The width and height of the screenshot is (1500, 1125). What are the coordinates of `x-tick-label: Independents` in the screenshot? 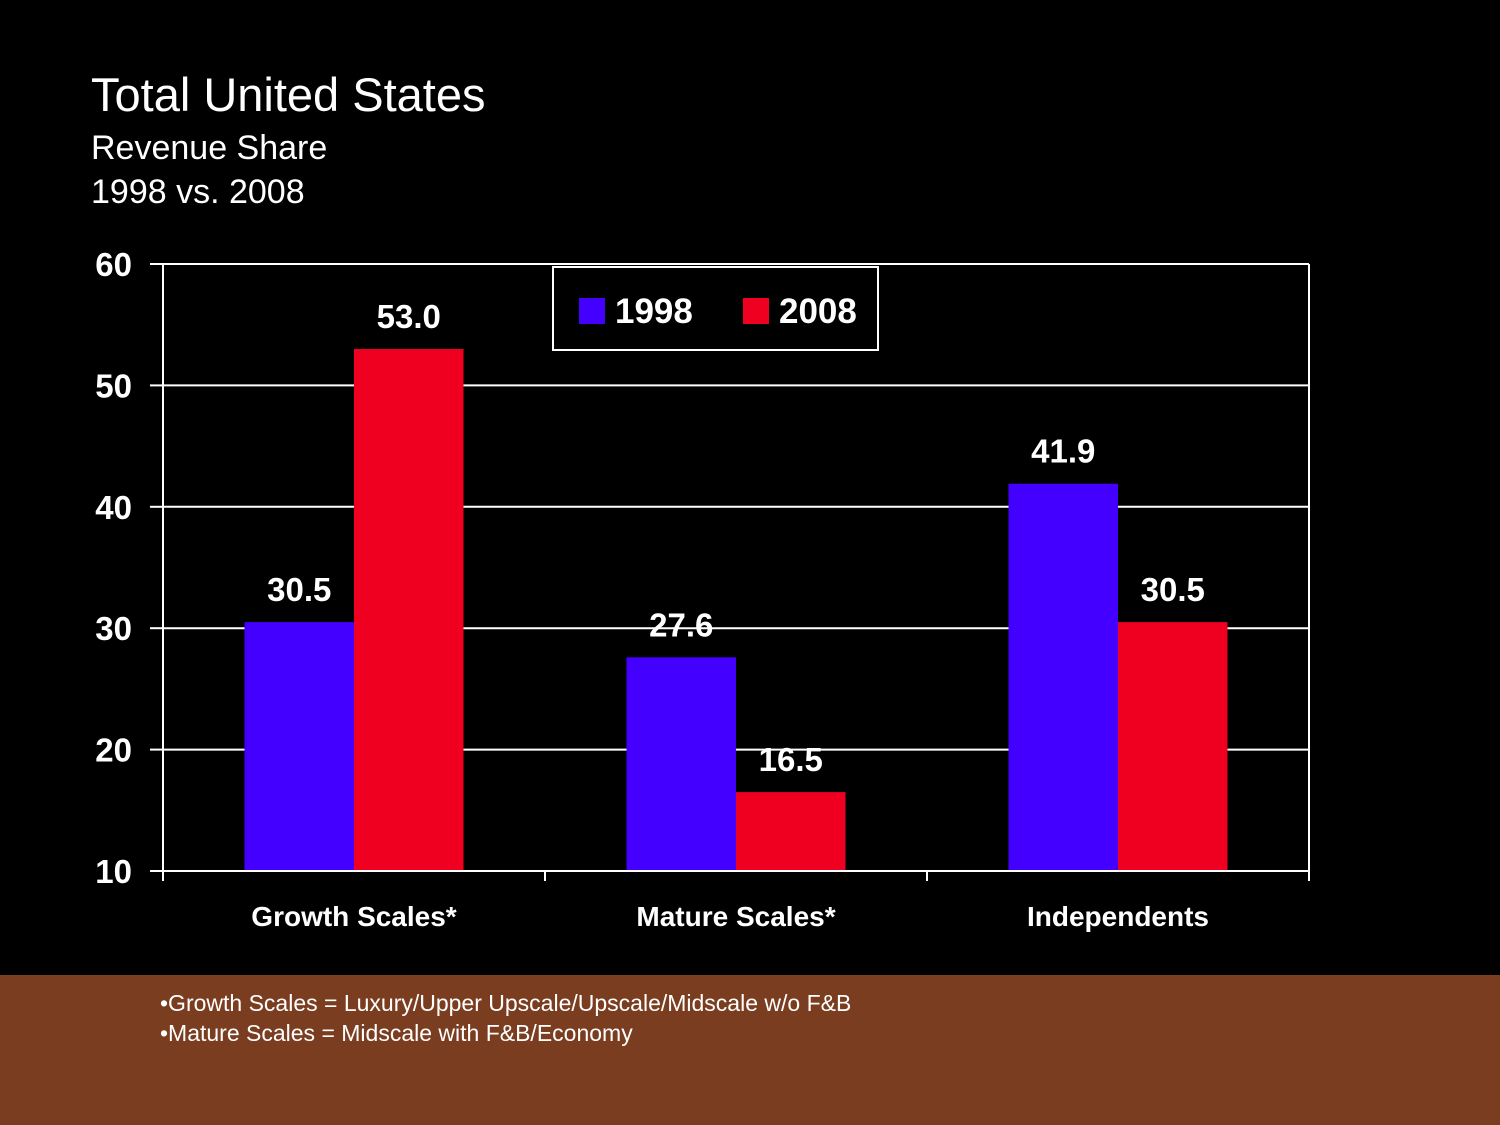 It's located at (1118, 916).